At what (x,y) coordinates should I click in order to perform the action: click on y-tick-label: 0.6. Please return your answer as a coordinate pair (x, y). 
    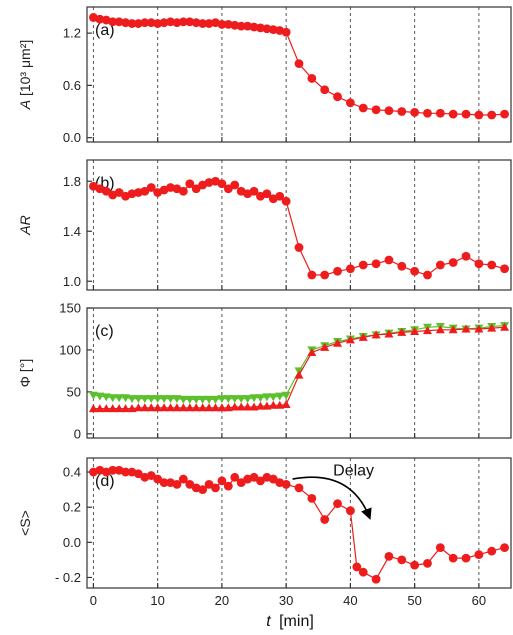
    Looking at the image, I should click on (72, 85).